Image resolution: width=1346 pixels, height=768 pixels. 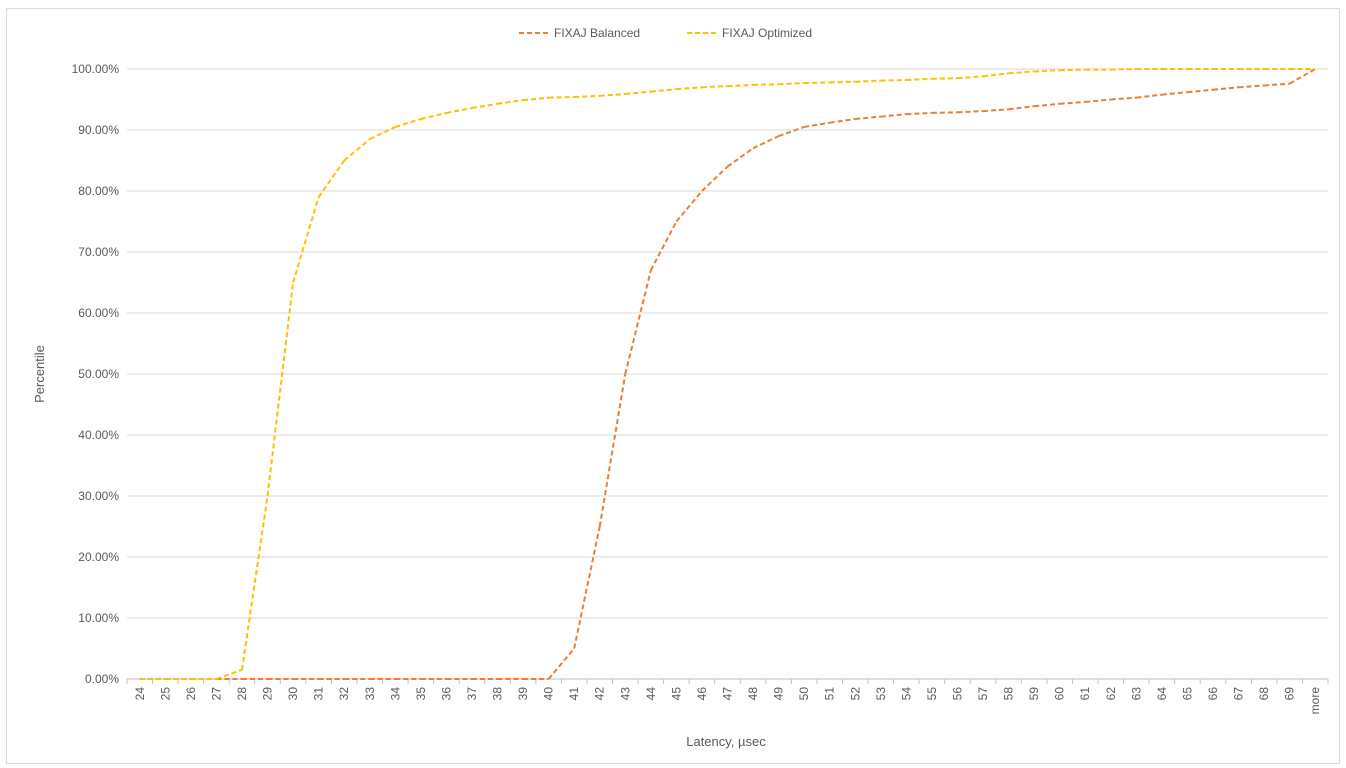 I want to click on x-tick-label: 50, so click(x=804, y=694).